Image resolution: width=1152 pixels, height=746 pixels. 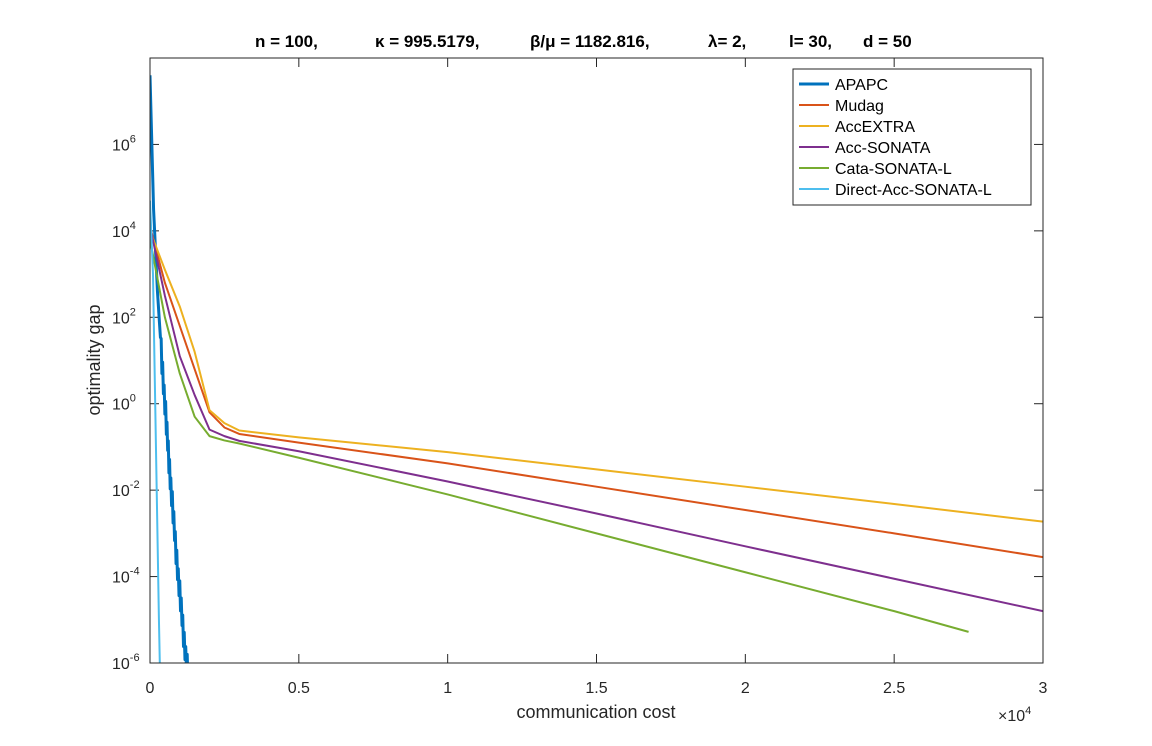 What do you see at coordinates (913, 190) in the screenshot?
I see `legend-label: Direct-Acc-SONATA-L` at bounding box center [913, 190].